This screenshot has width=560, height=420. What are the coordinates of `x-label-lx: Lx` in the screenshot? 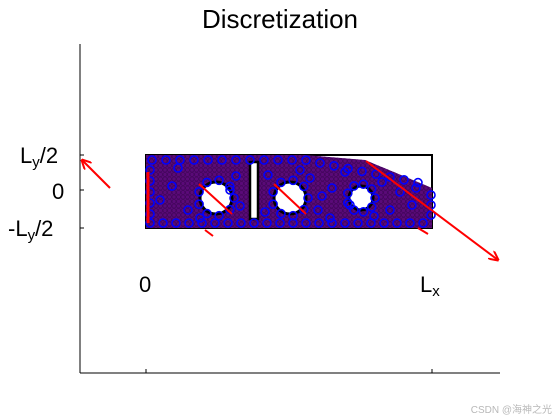 It's located at (430, 286).